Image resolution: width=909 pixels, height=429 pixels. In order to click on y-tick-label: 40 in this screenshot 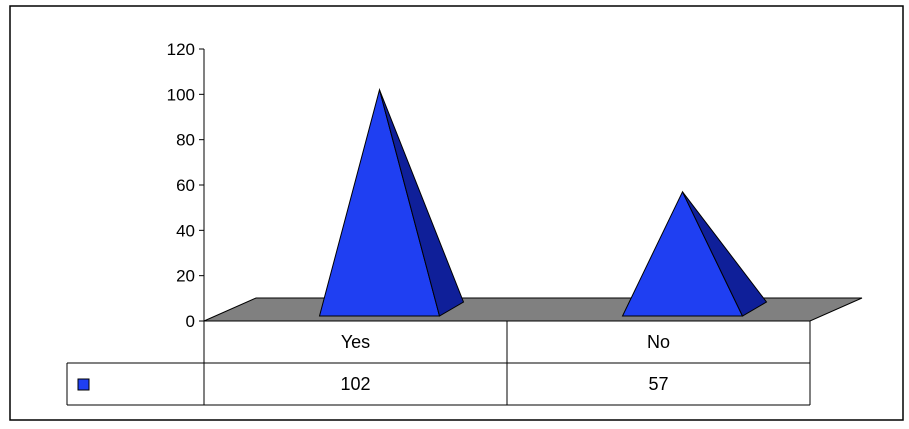, I will do `click(185, 230)`.